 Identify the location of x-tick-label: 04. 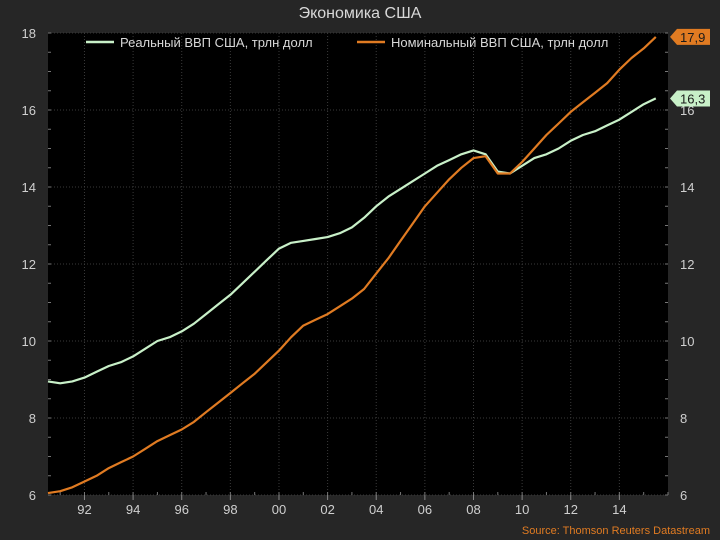
(376, 509).